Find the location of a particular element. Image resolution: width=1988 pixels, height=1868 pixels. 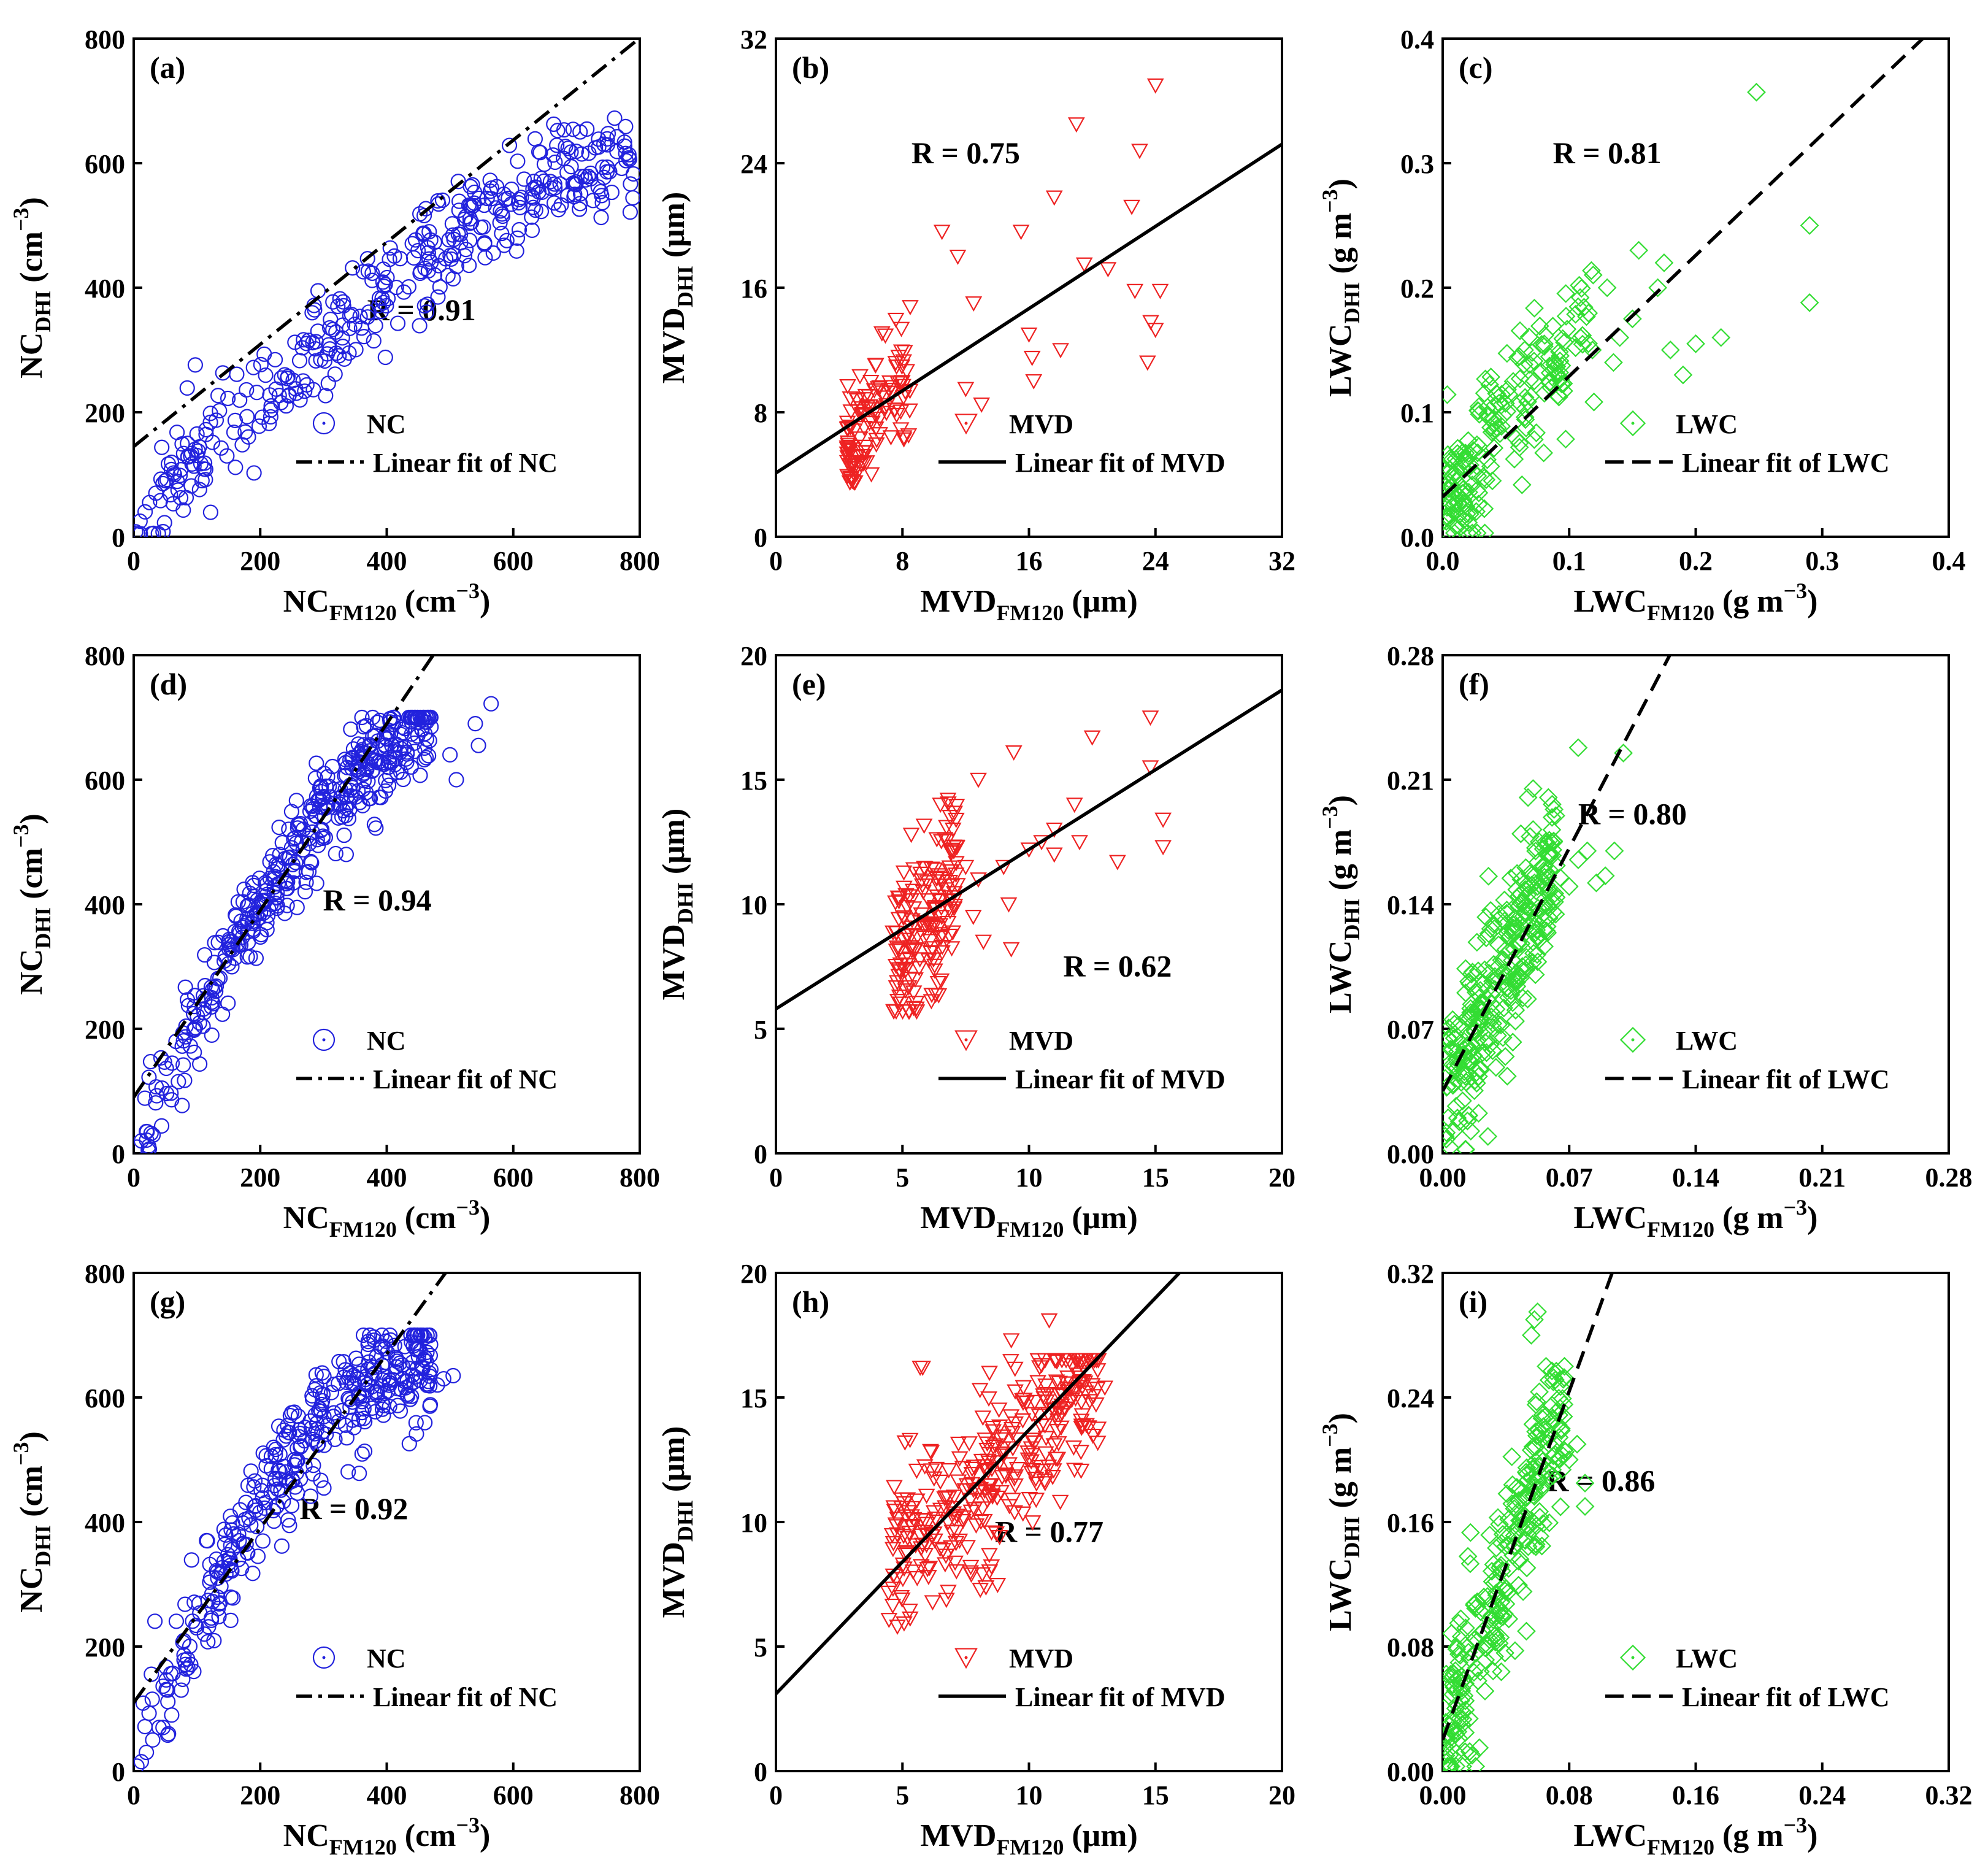

x-axis-label: NCFM120 (cm−3) is located at coordinates (387, 1836).